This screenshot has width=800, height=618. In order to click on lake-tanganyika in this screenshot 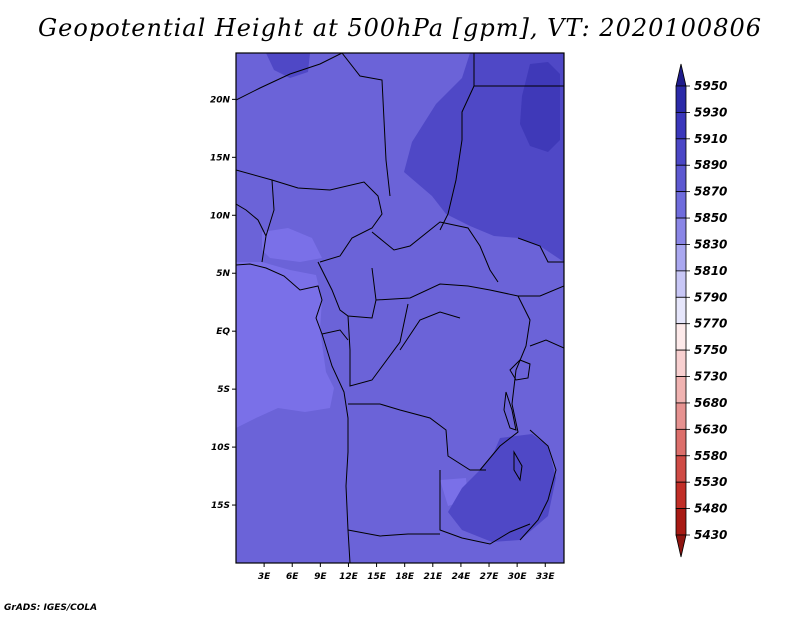, I will do `click(510, 411)`.